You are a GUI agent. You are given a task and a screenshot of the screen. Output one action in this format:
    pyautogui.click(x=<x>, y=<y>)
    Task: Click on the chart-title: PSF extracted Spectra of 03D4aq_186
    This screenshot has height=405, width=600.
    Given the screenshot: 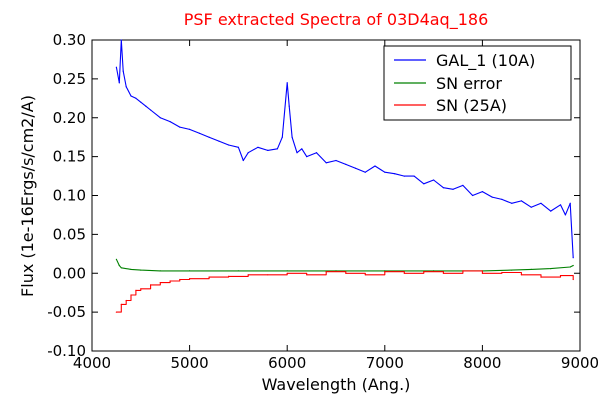 What is the action you would take?
    pyautogui.click(x=336, y=20)
    